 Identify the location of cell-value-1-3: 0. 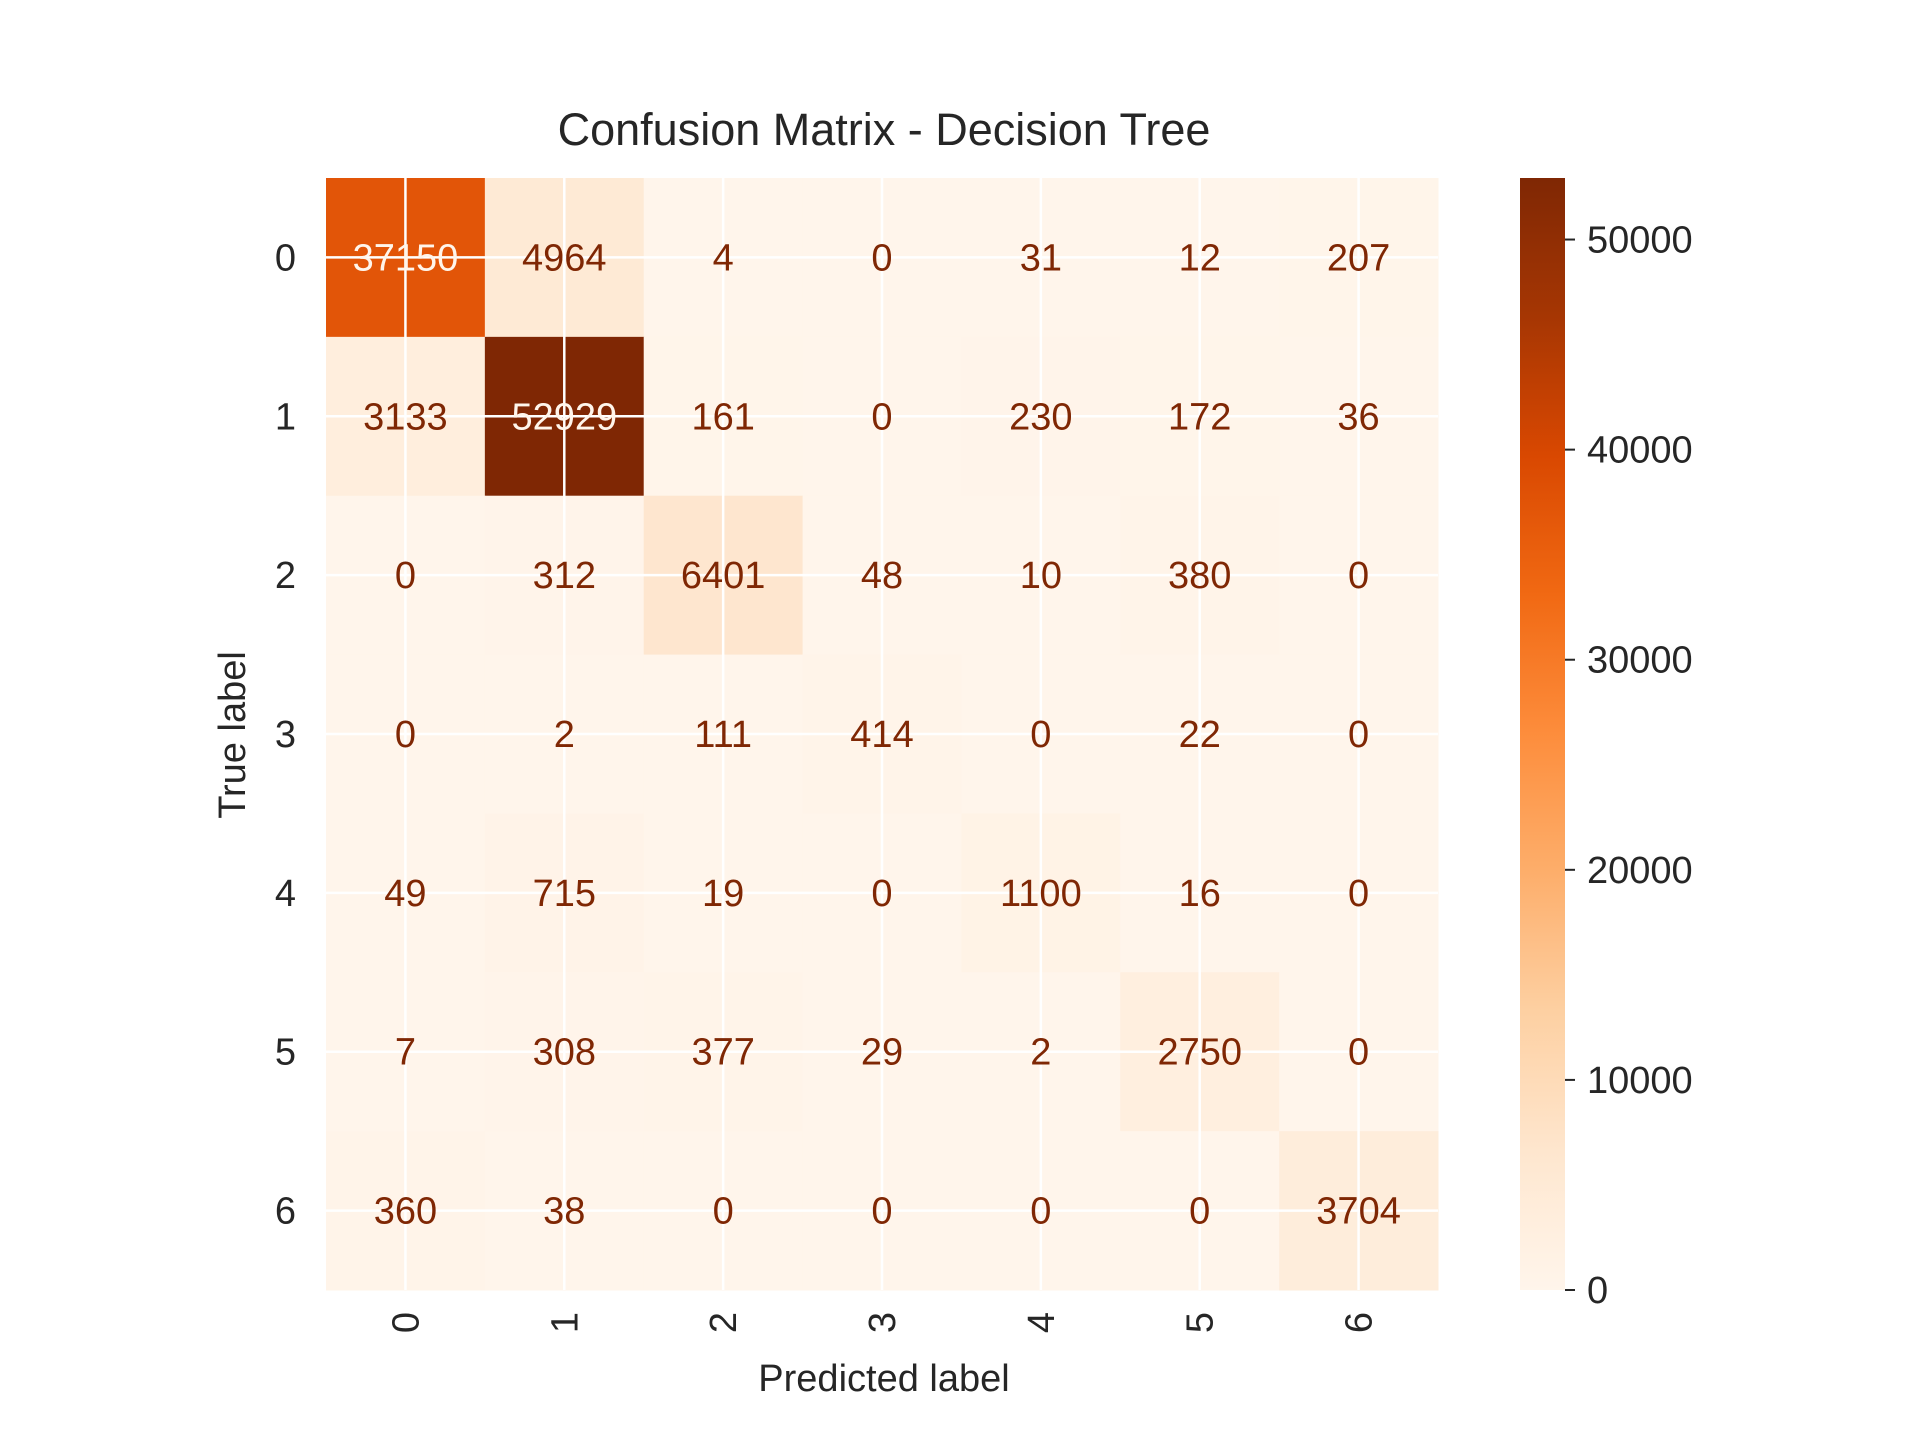
(881, 417).